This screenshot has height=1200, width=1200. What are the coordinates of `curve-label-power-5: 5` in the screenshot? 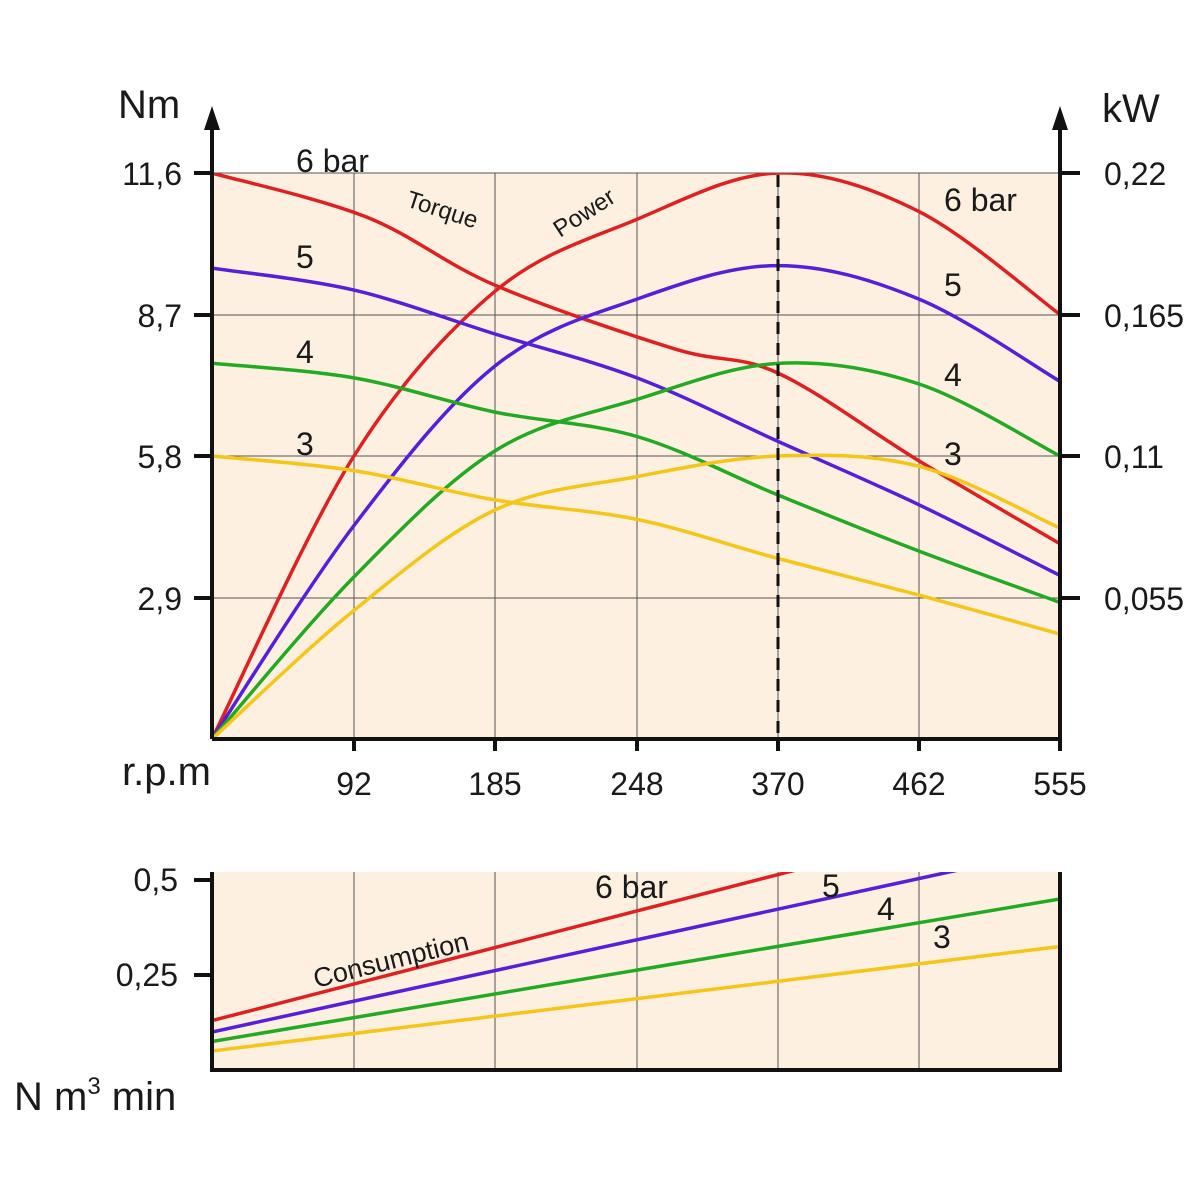 It's located at (953, 285).